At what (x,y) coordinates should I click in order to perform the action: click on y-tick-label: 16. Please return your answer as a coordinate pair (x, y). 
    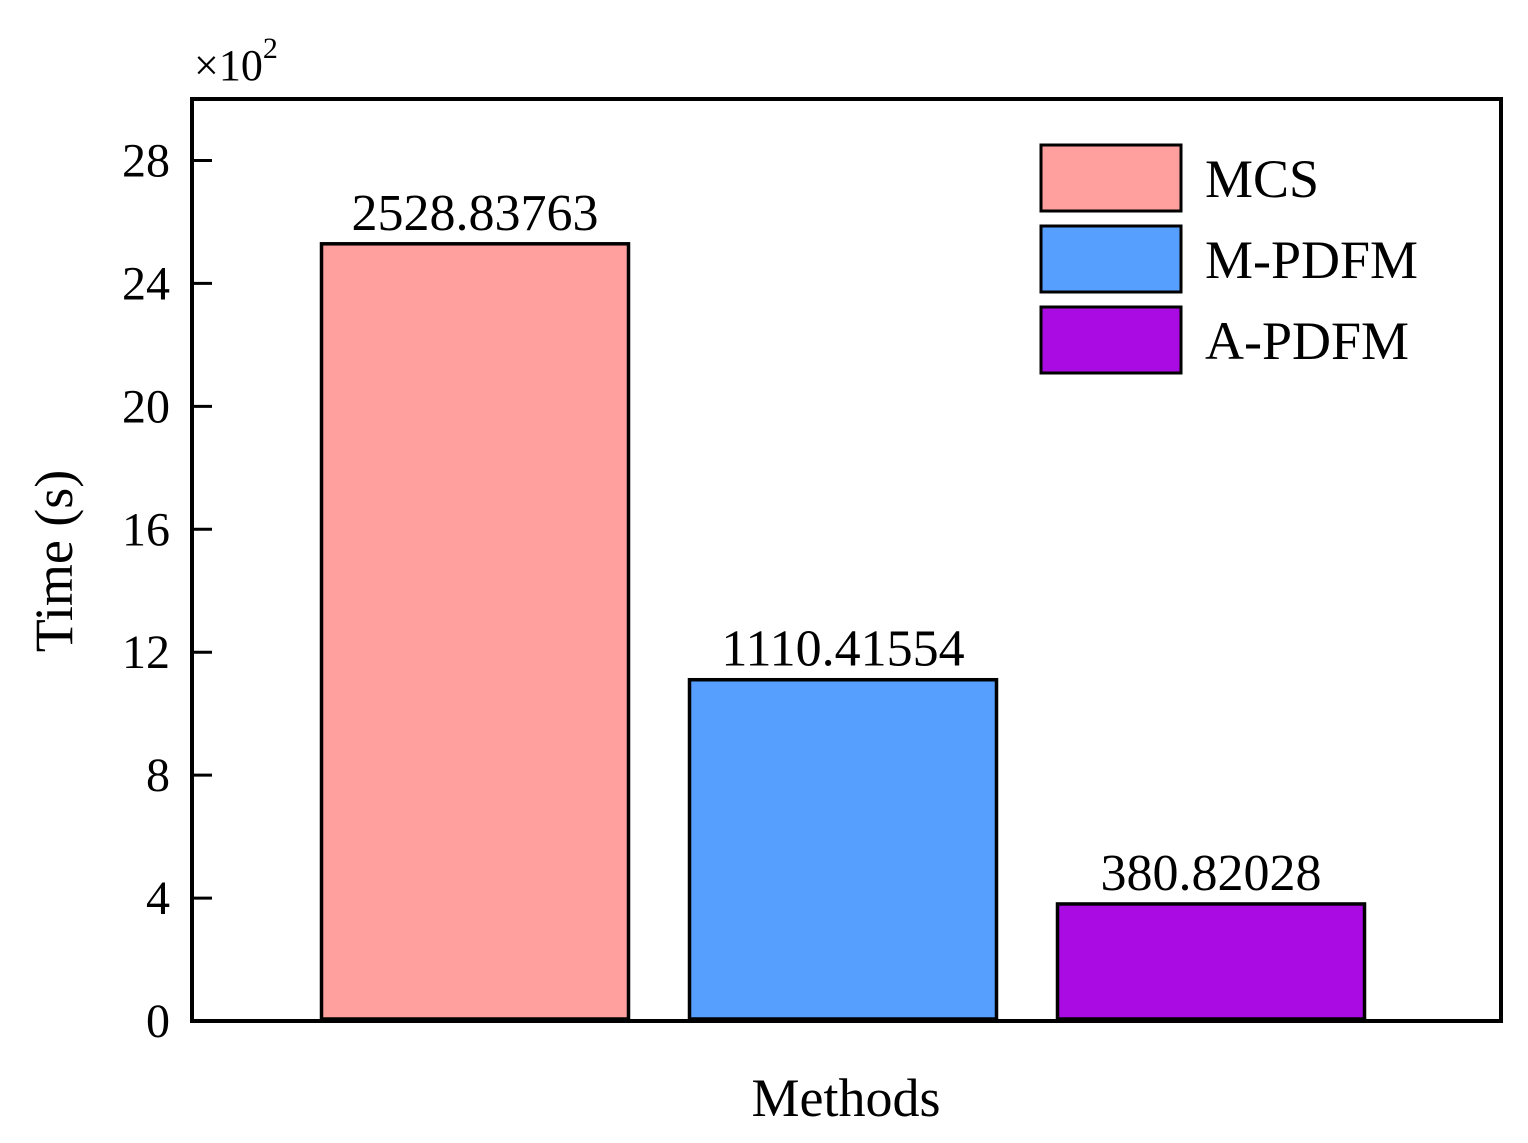
    Looking at the image, I should click on (146, 529).